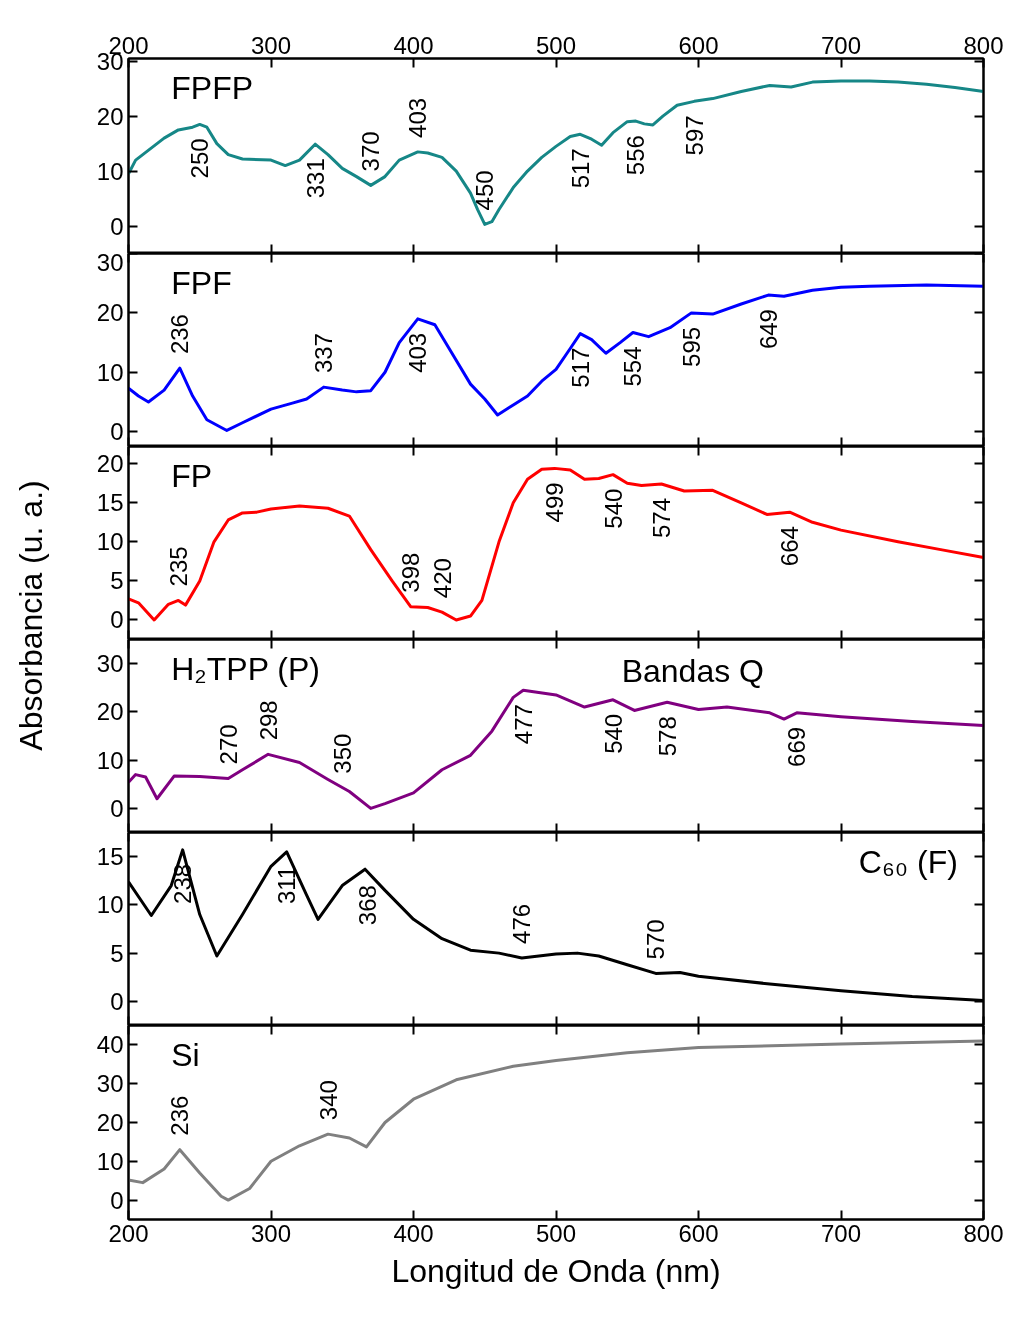  What do you see at coordinates (342, 753) in the screenshot?
I see `annotation: 350` at bounding box center [342, 753].